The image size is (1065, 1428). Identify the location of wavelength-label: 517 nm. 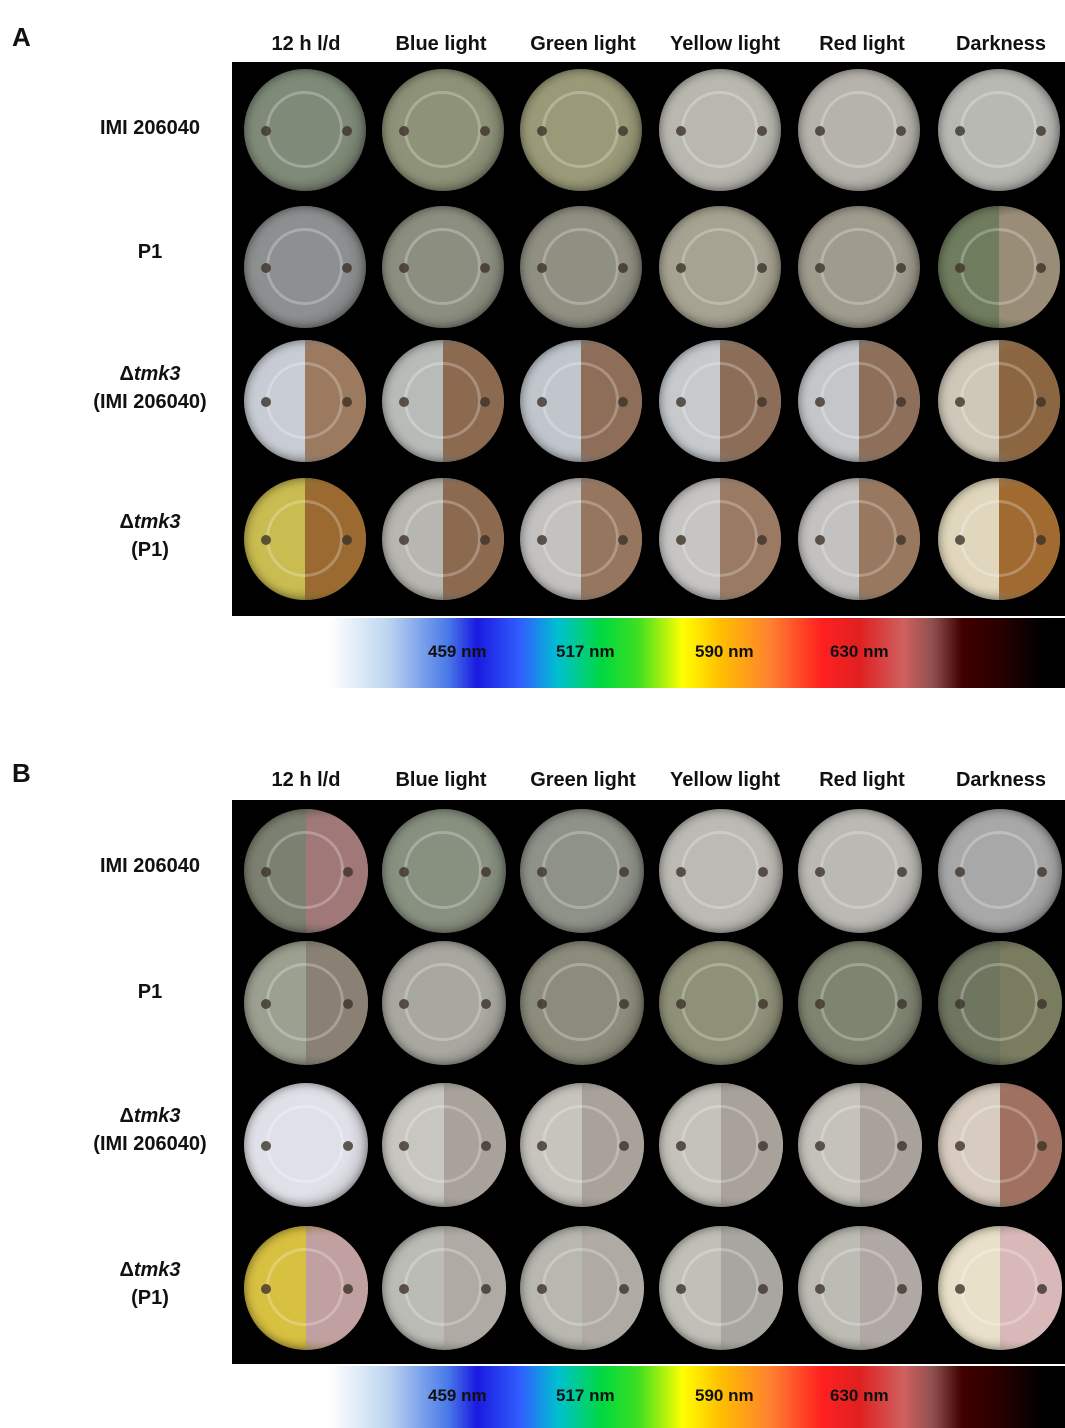
(585, 651).